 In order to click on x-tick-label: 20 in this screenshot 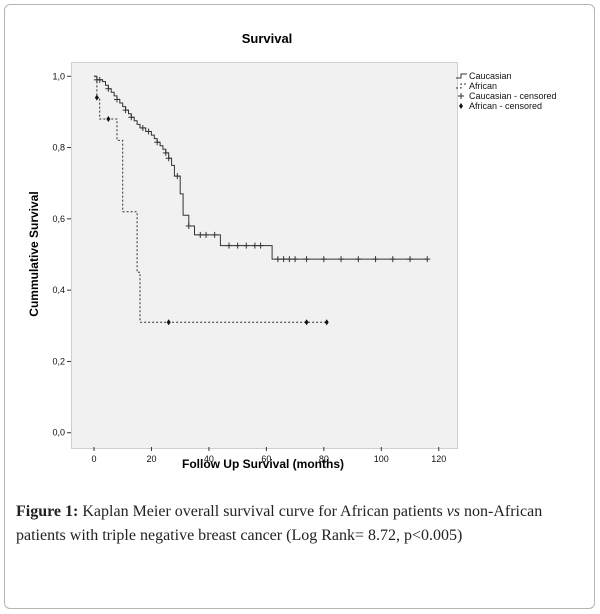, I will do `click(151, 459)`.